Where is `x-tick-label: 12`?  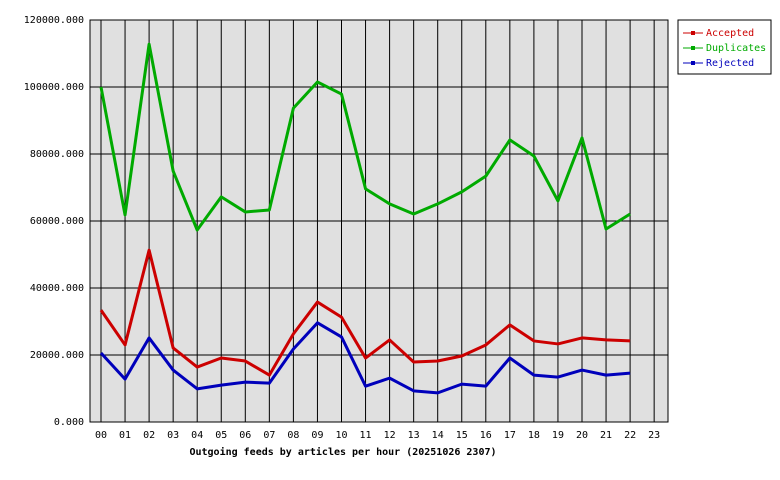
x-tick-label: 12 is located at coordinates (390, 435).